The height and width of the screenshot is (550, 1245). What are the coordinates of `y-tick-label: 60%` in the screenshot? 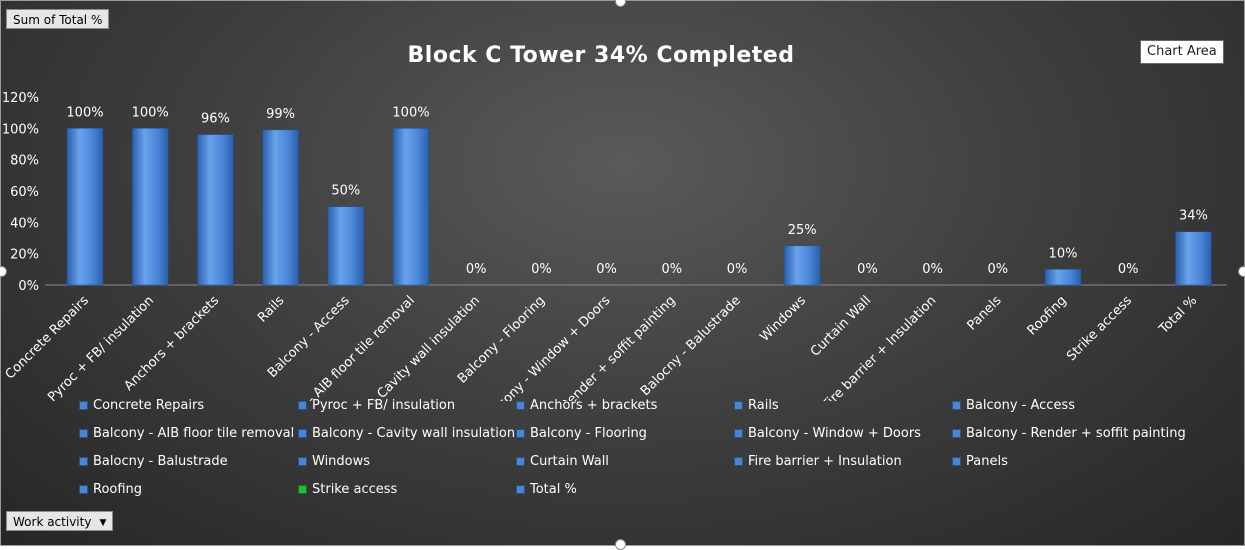 It's located at (24, 192).